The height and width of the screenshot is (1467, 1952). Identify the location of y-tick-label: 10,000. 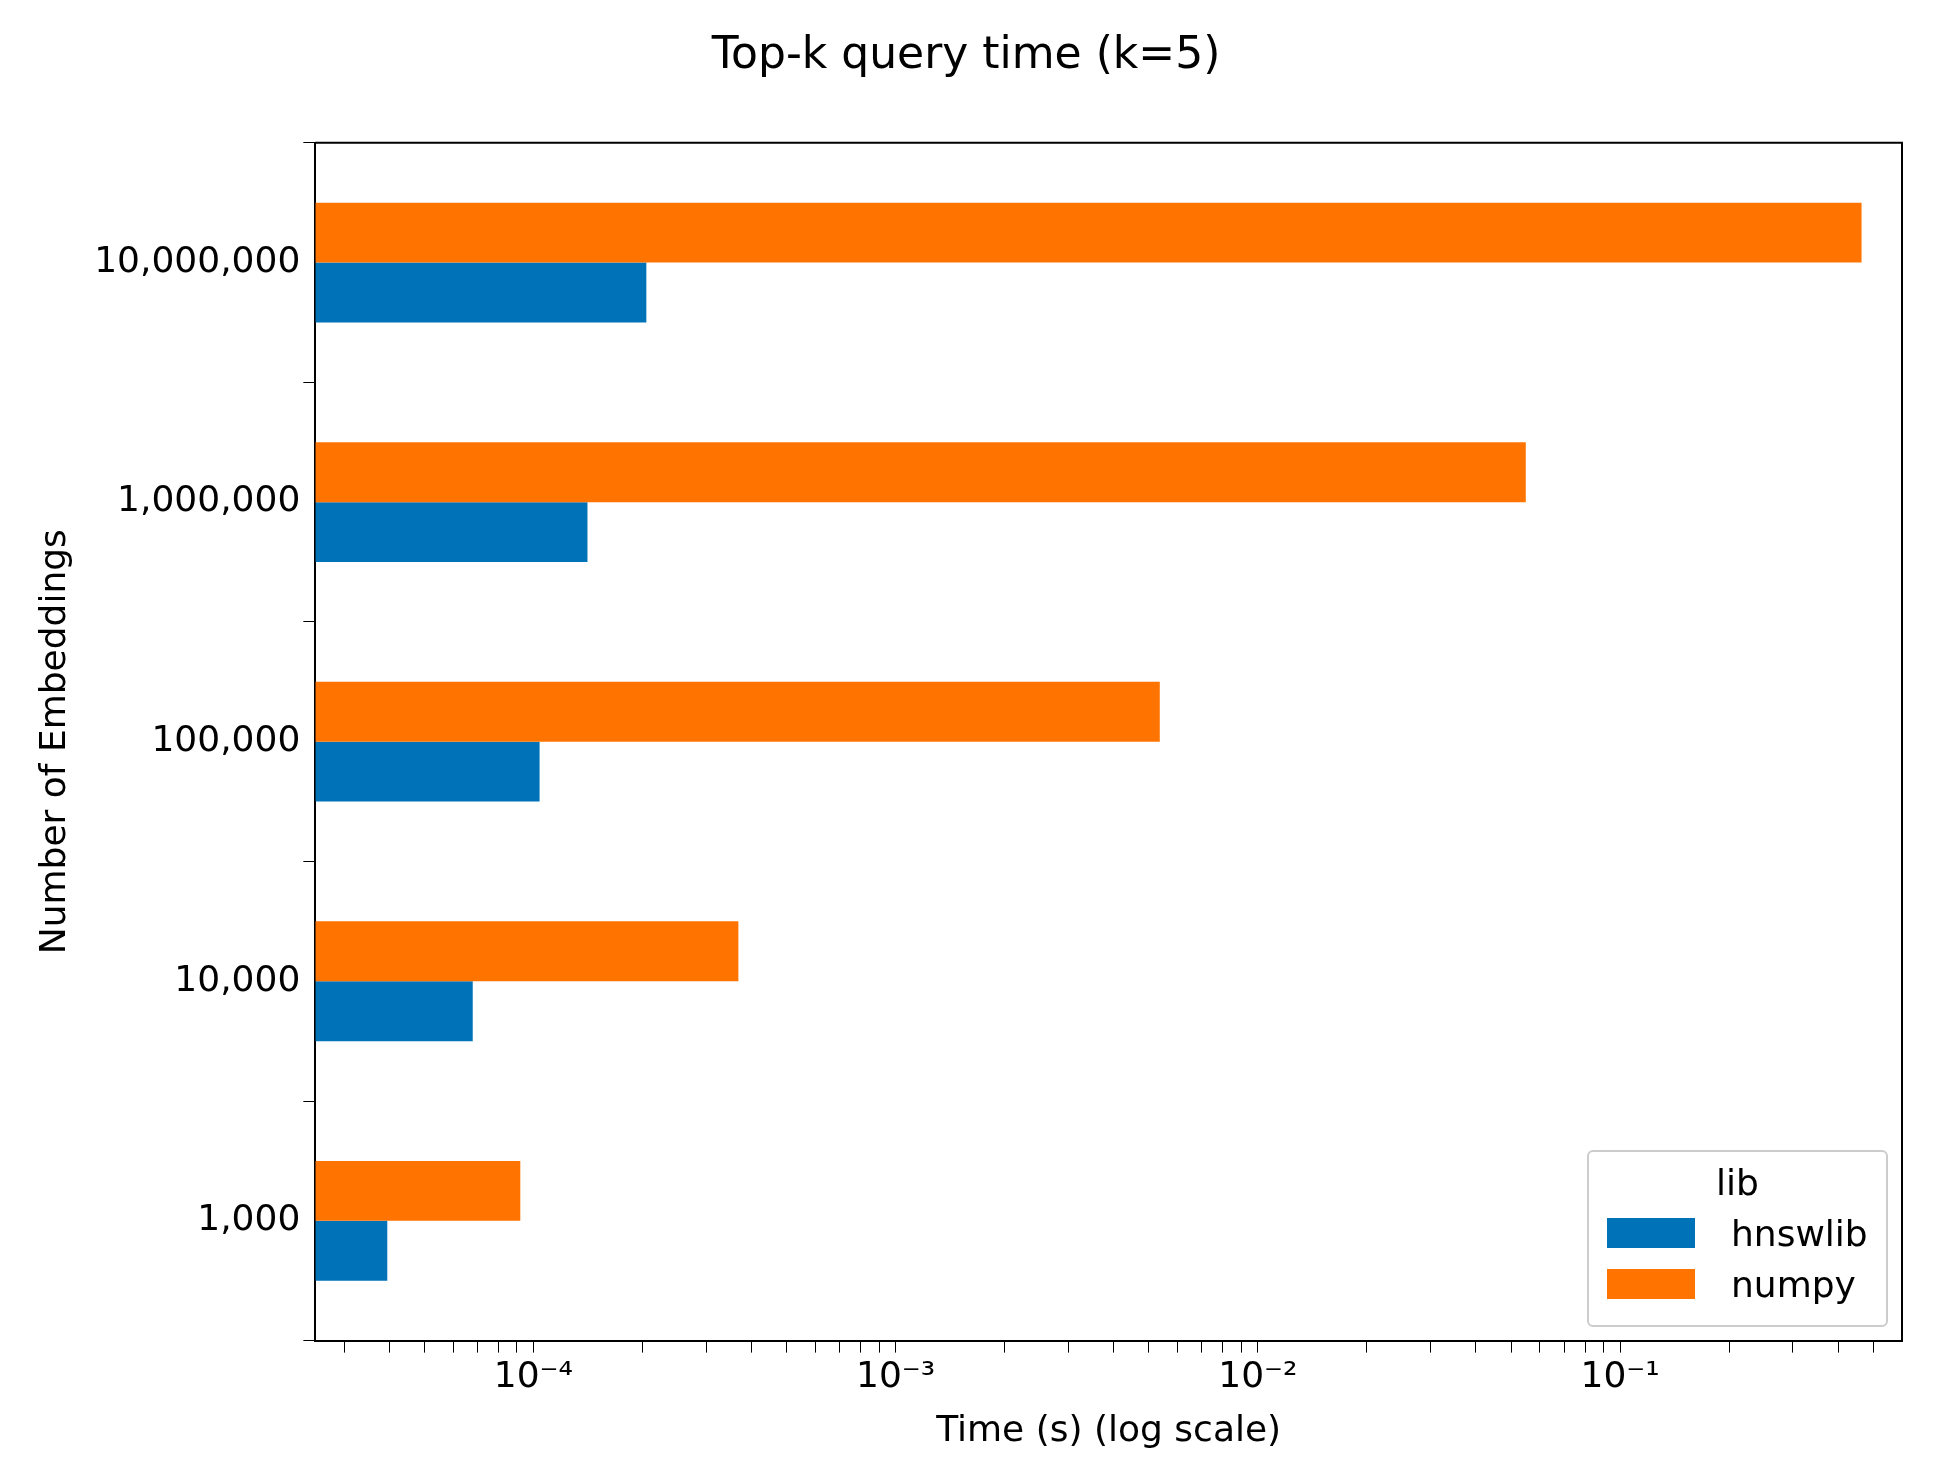
(237, 978).